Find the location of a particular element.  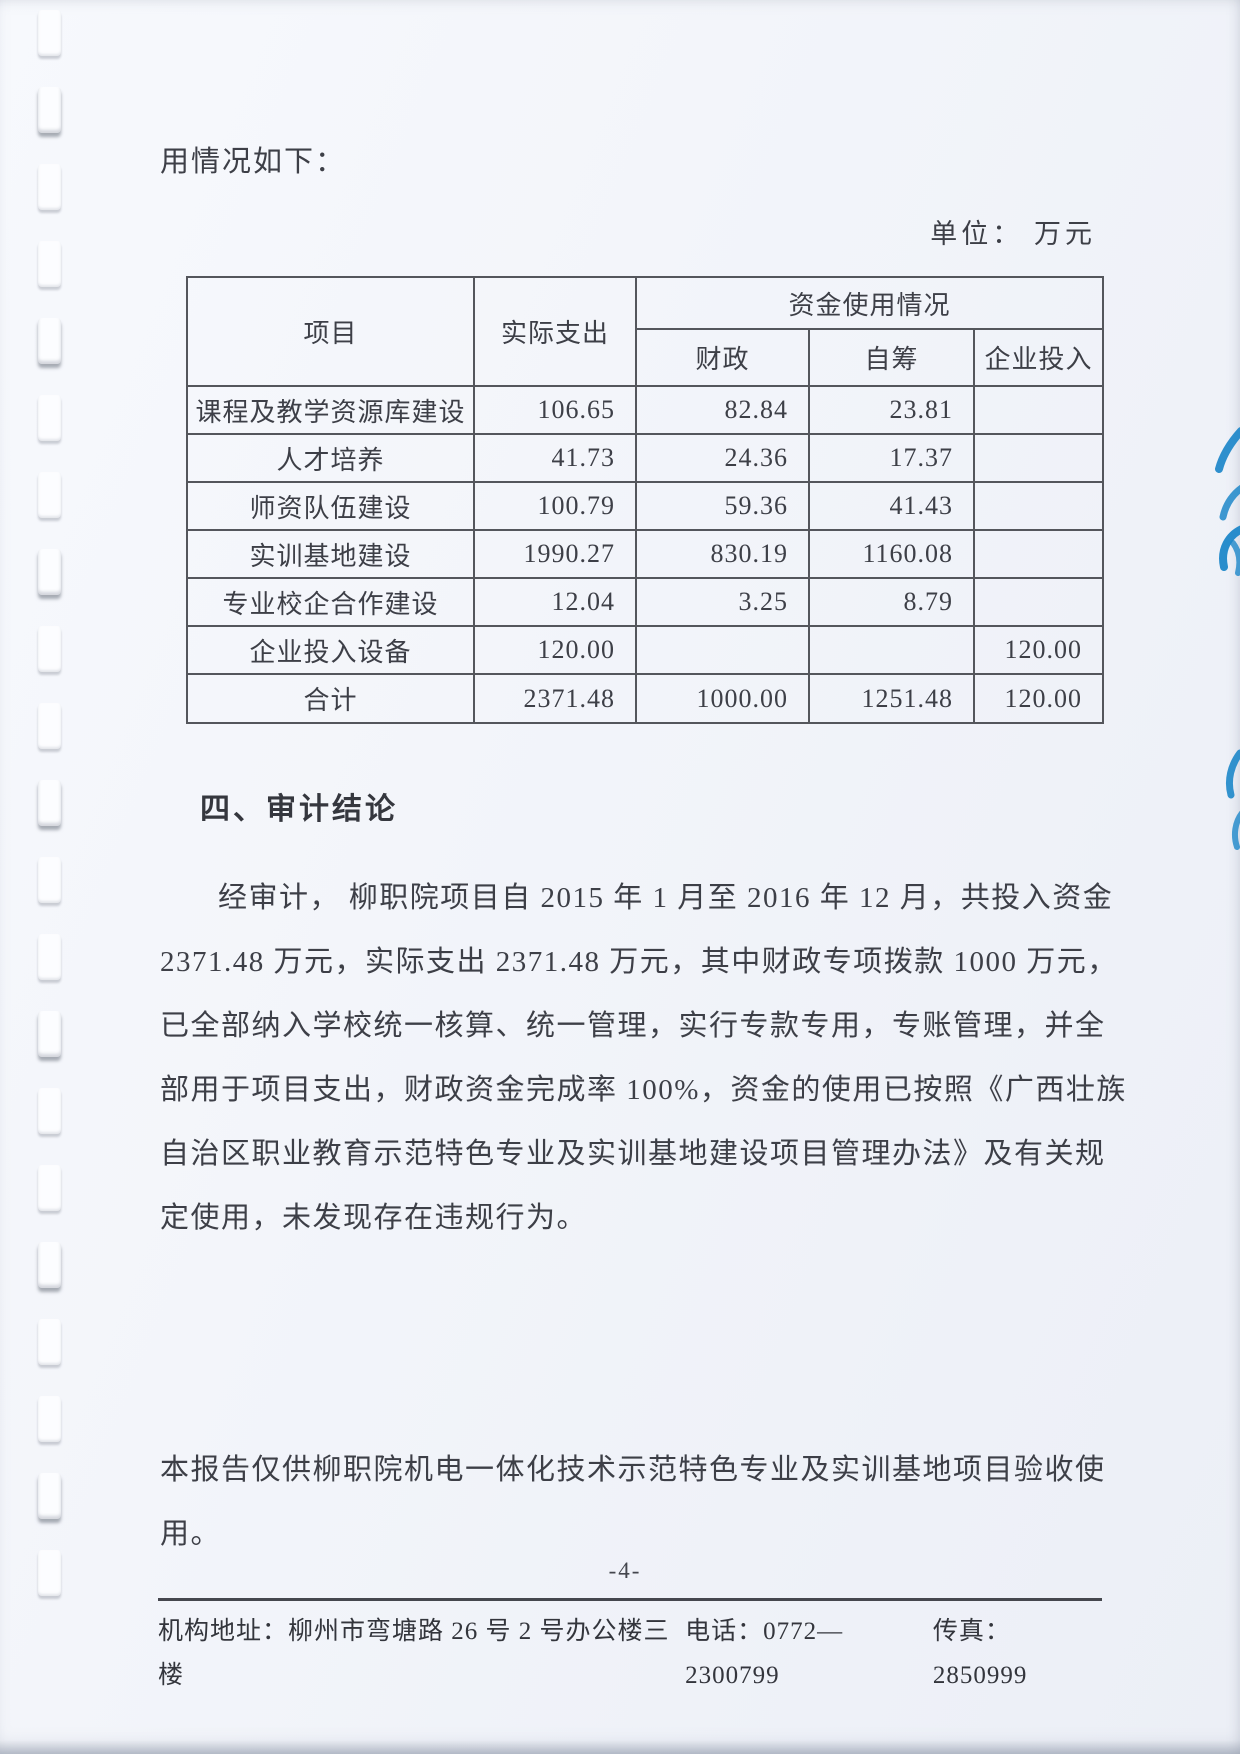

cell-item: 人才培养 is located at coordinates (330, 458).